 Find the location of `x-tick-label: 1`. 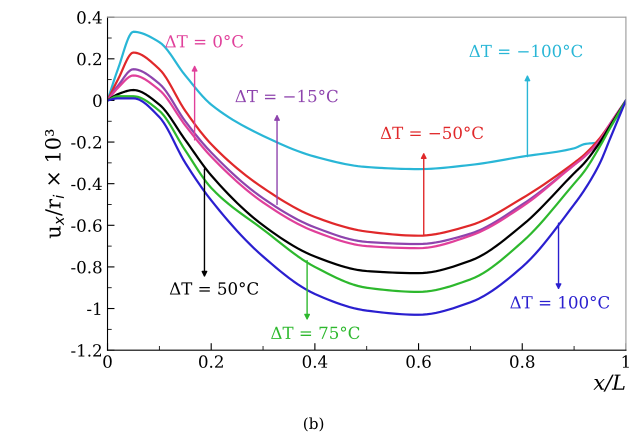

x-tick-label: 1 is located at coordinates (625, 361).